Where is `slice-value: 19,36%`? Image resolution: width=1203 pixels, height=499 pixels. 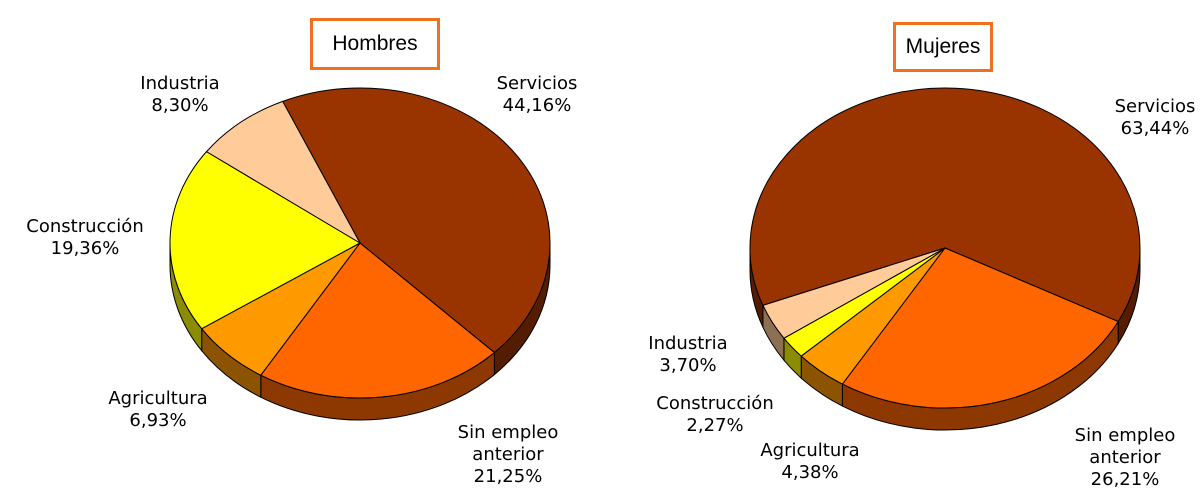 slice-value: 19,36% is located at coordinates (85, 248).